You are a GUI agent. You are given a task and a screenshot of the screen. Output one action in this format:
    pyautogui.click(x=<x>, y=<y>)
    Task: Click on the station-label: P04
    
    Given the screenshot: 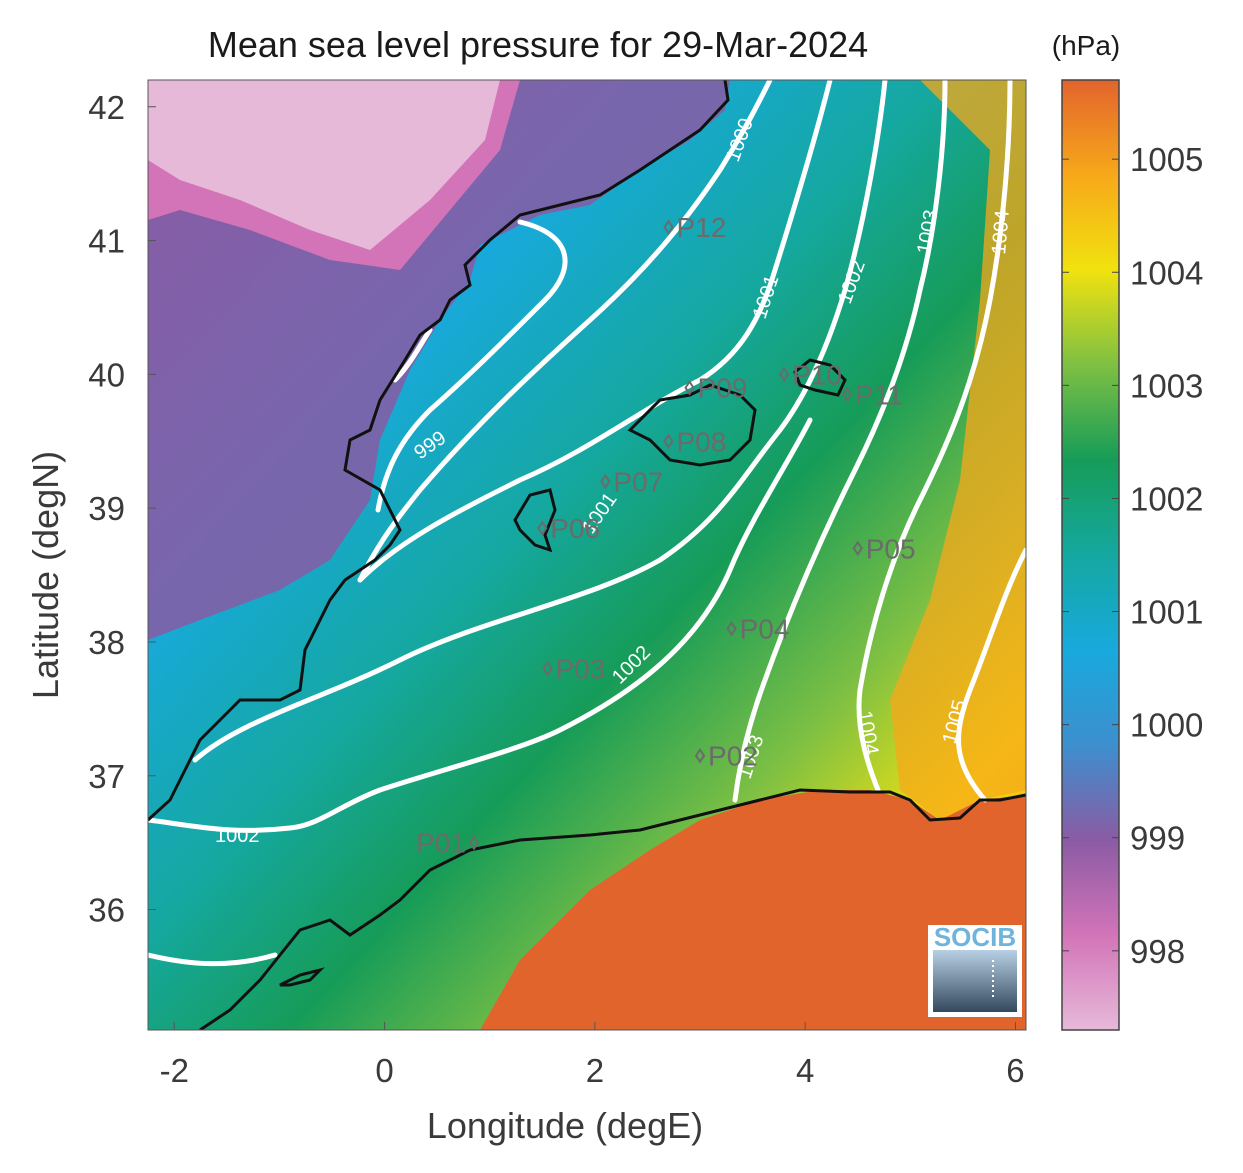 What is the action you would take?
    pyautogui.click(x=765, y=629)
    